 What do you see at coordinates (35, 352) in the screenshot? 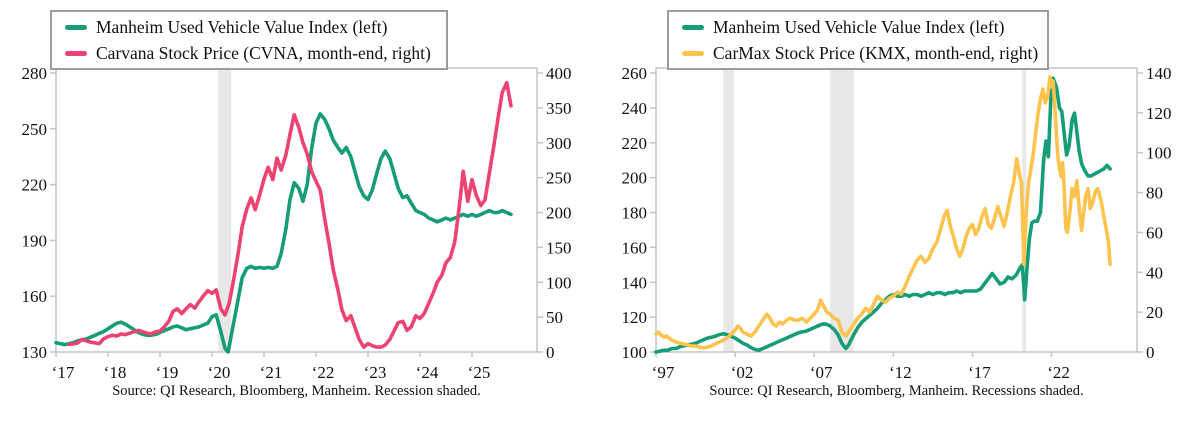
I see `left-axis-tick-label: 130` at bounding box center [35, 352].